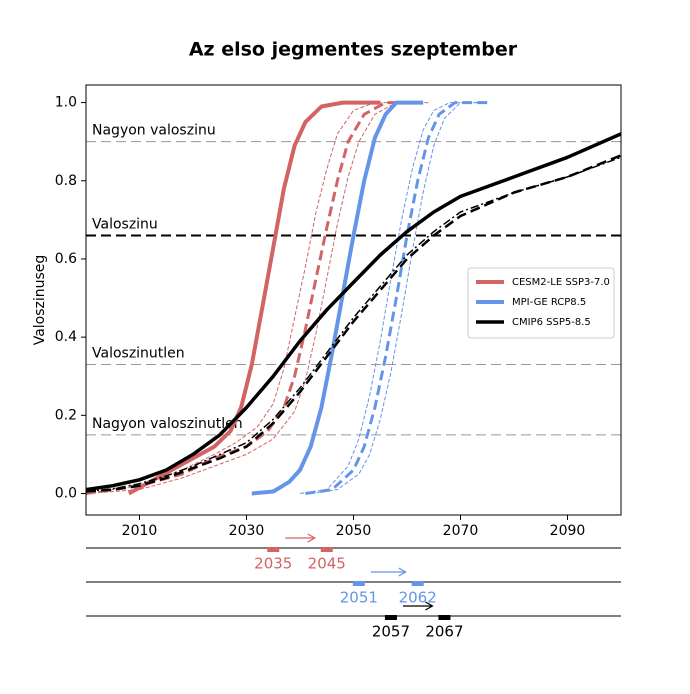  Describe the element at coordinates (66, 494) in the screenshot. I see `y-tick-label: 0.0` at that location.